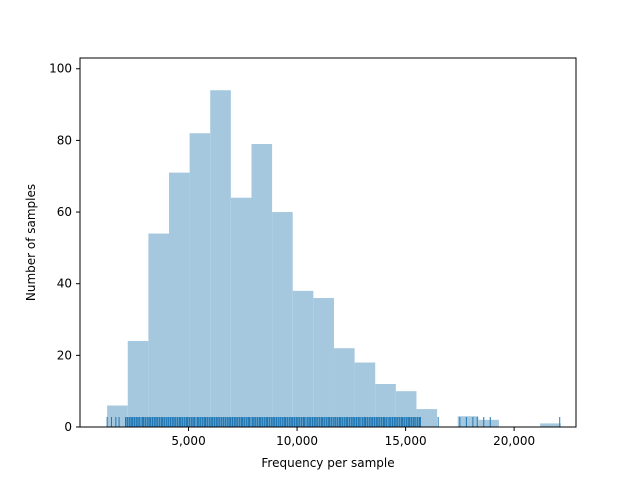  Describe the element at coordinates (64, 140) in the screenshot. I see `y-tick-label-4: 80` at that location.